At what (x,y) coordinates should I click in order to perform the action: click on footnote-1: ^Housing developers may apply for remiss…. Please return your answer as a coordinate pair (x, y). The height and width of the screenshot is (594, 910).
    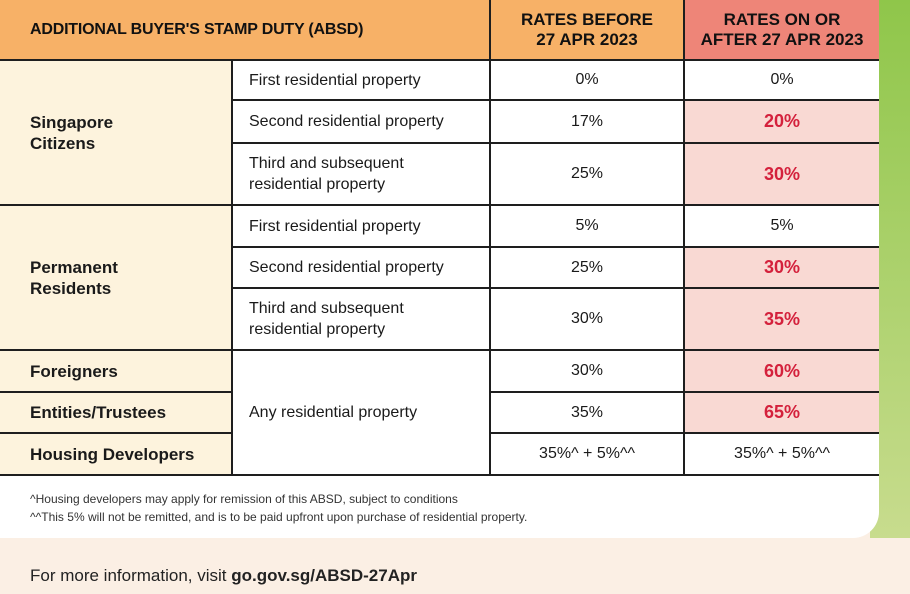
    Looking at the image, I should click on (244, 499).